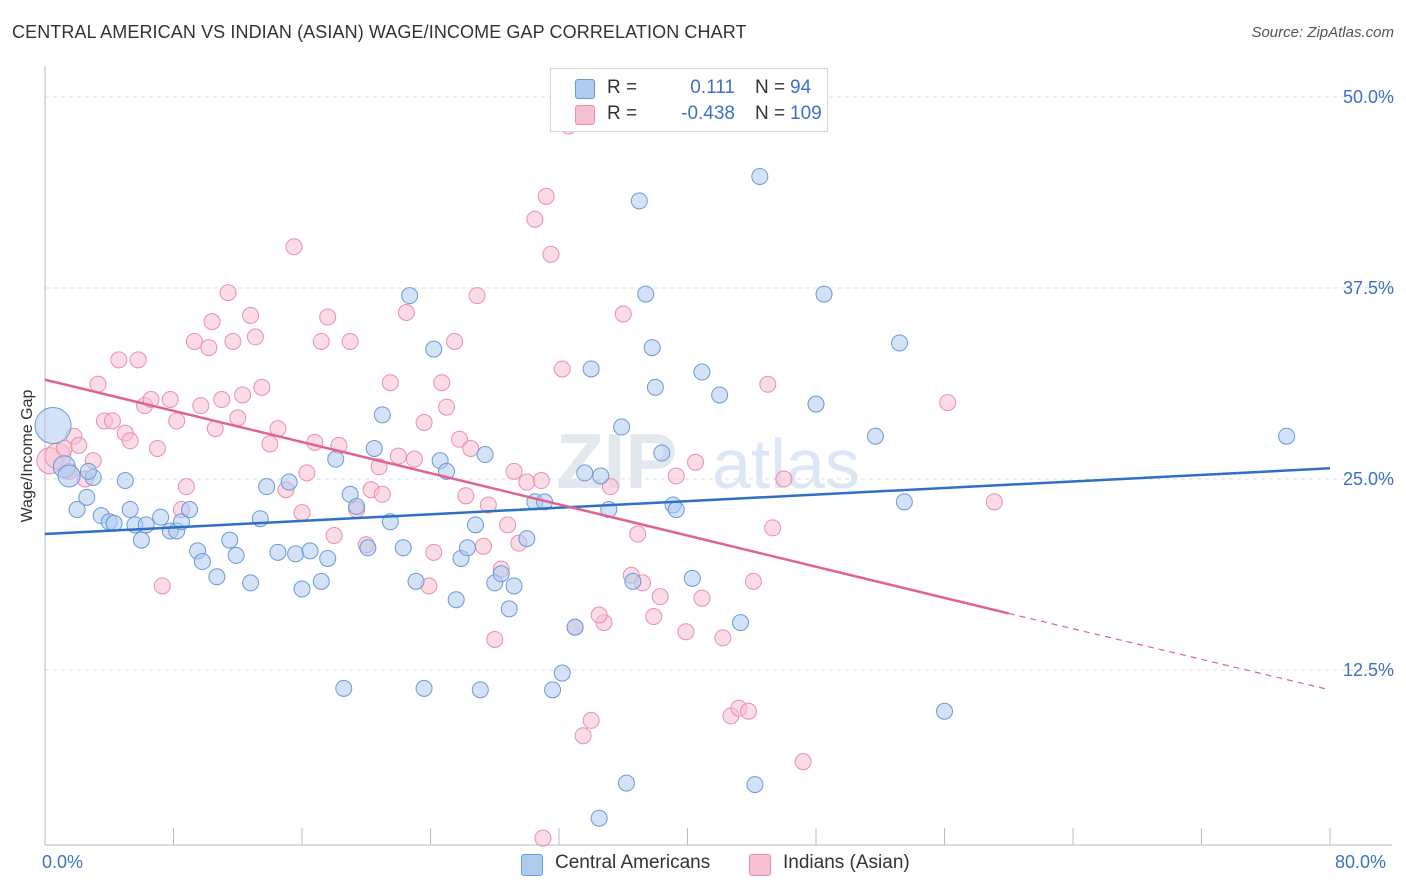  Describe the element at coordinates (712, 87) in the screenshot. I see `legend-r-value: 0.111` at that location.